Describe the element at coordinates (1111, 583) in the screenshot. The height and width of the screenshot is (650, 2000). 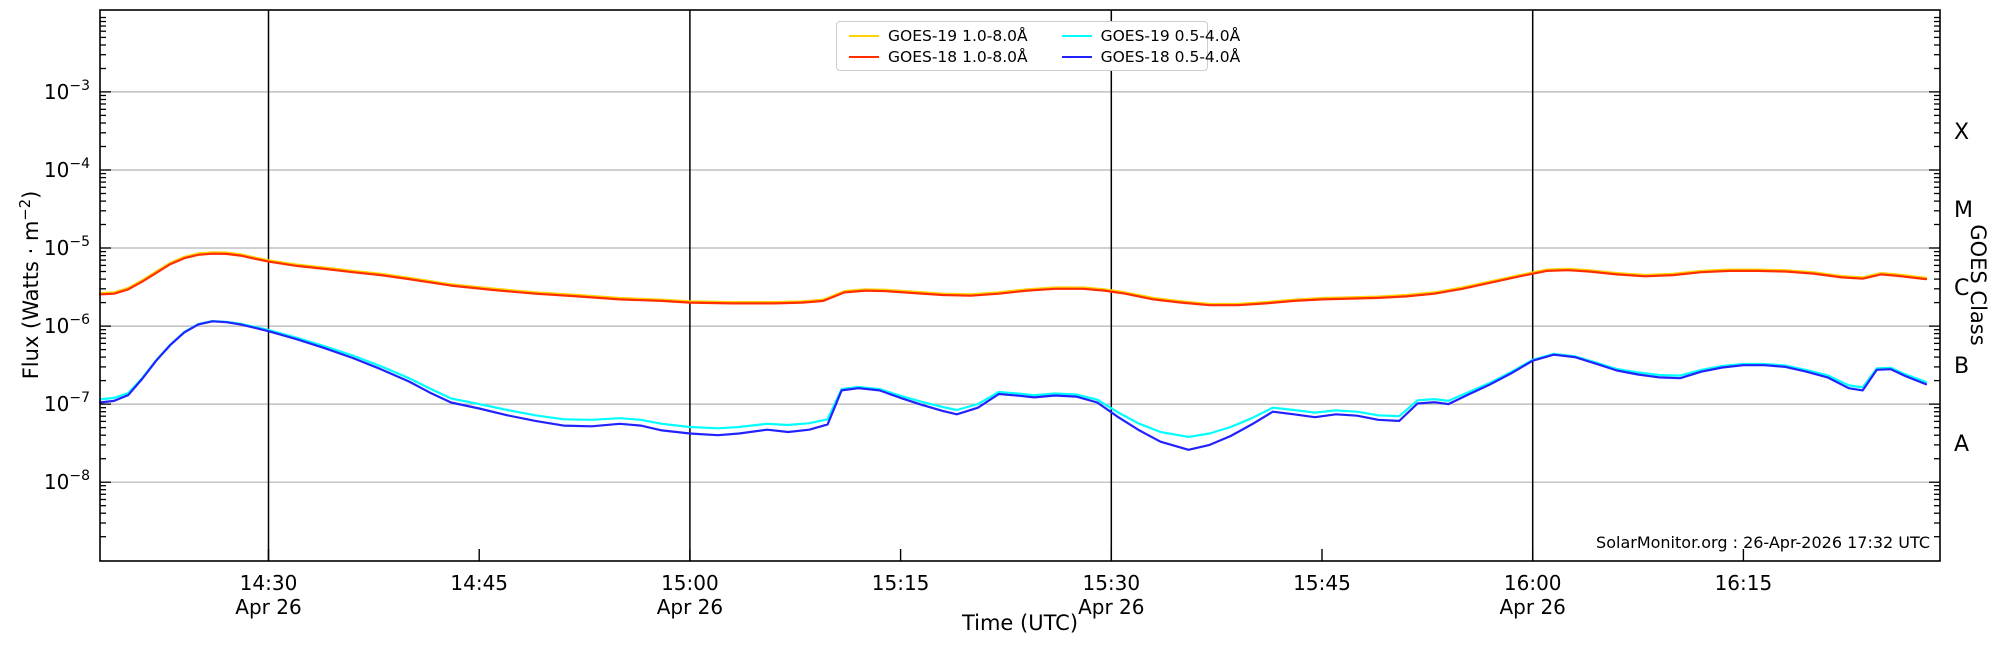
I see `x-tick-label: 15:30` at that location.